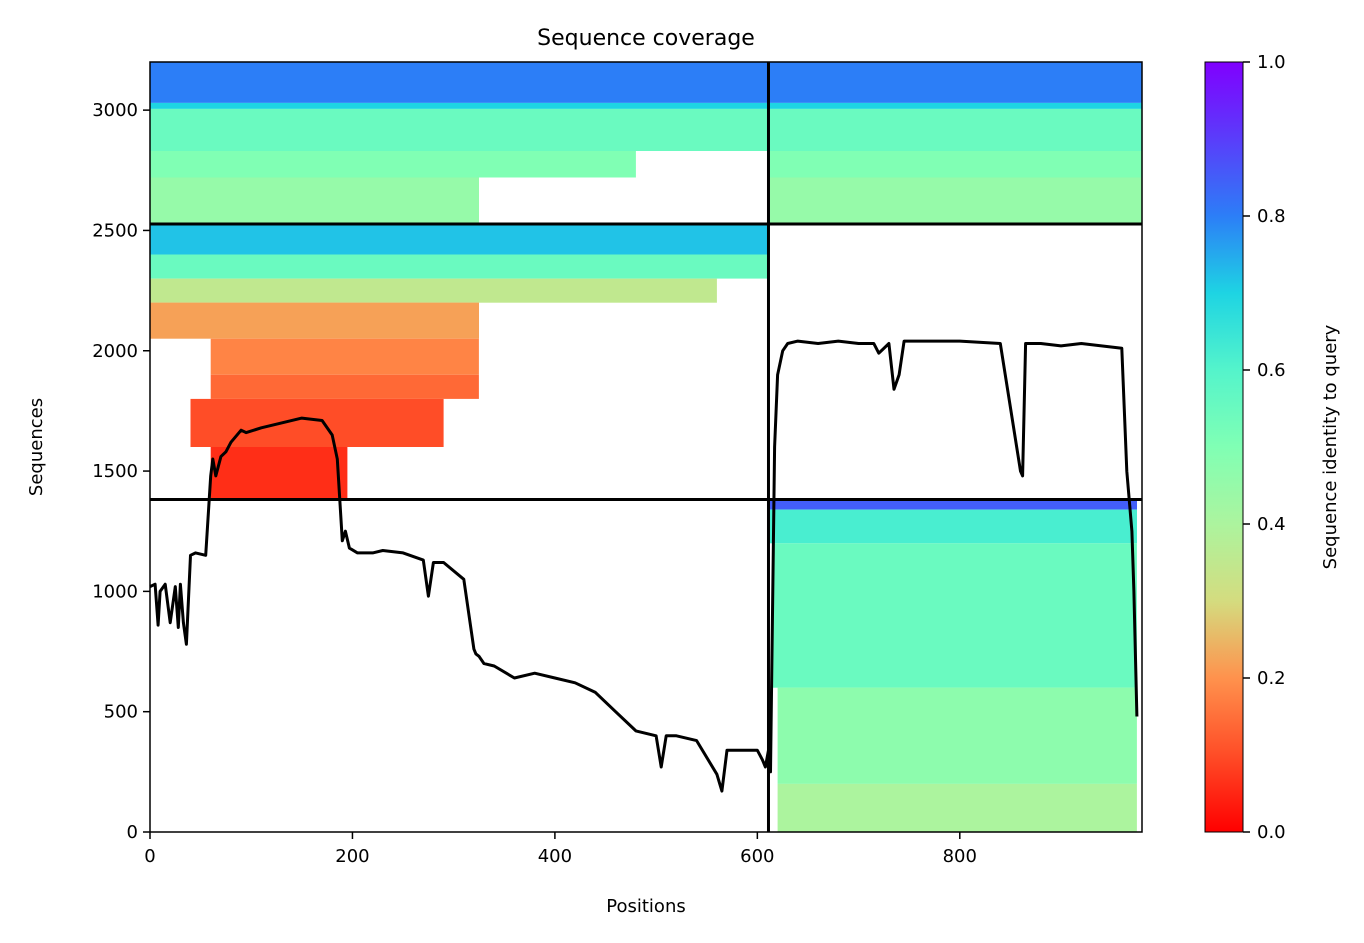 This screenshot has width=1364, height=943. I want to click on y-axis-ticks: 0 500 1000 1500 2000 2500 3000, so click(121, 471).